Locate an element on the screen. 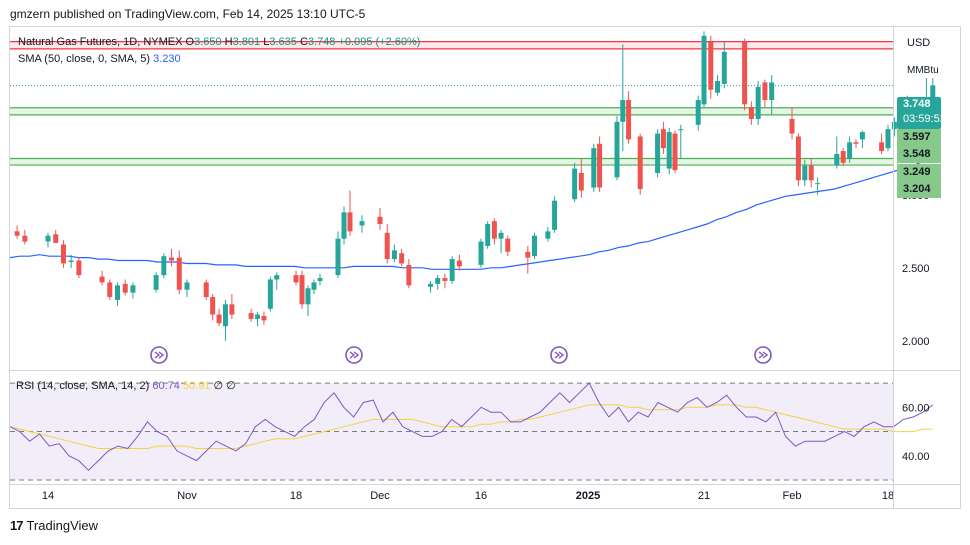 Image resolution: width=970 pixels, height=545 pixels. level-tag-3249: 3.249 is located at coordinates (919, 172).